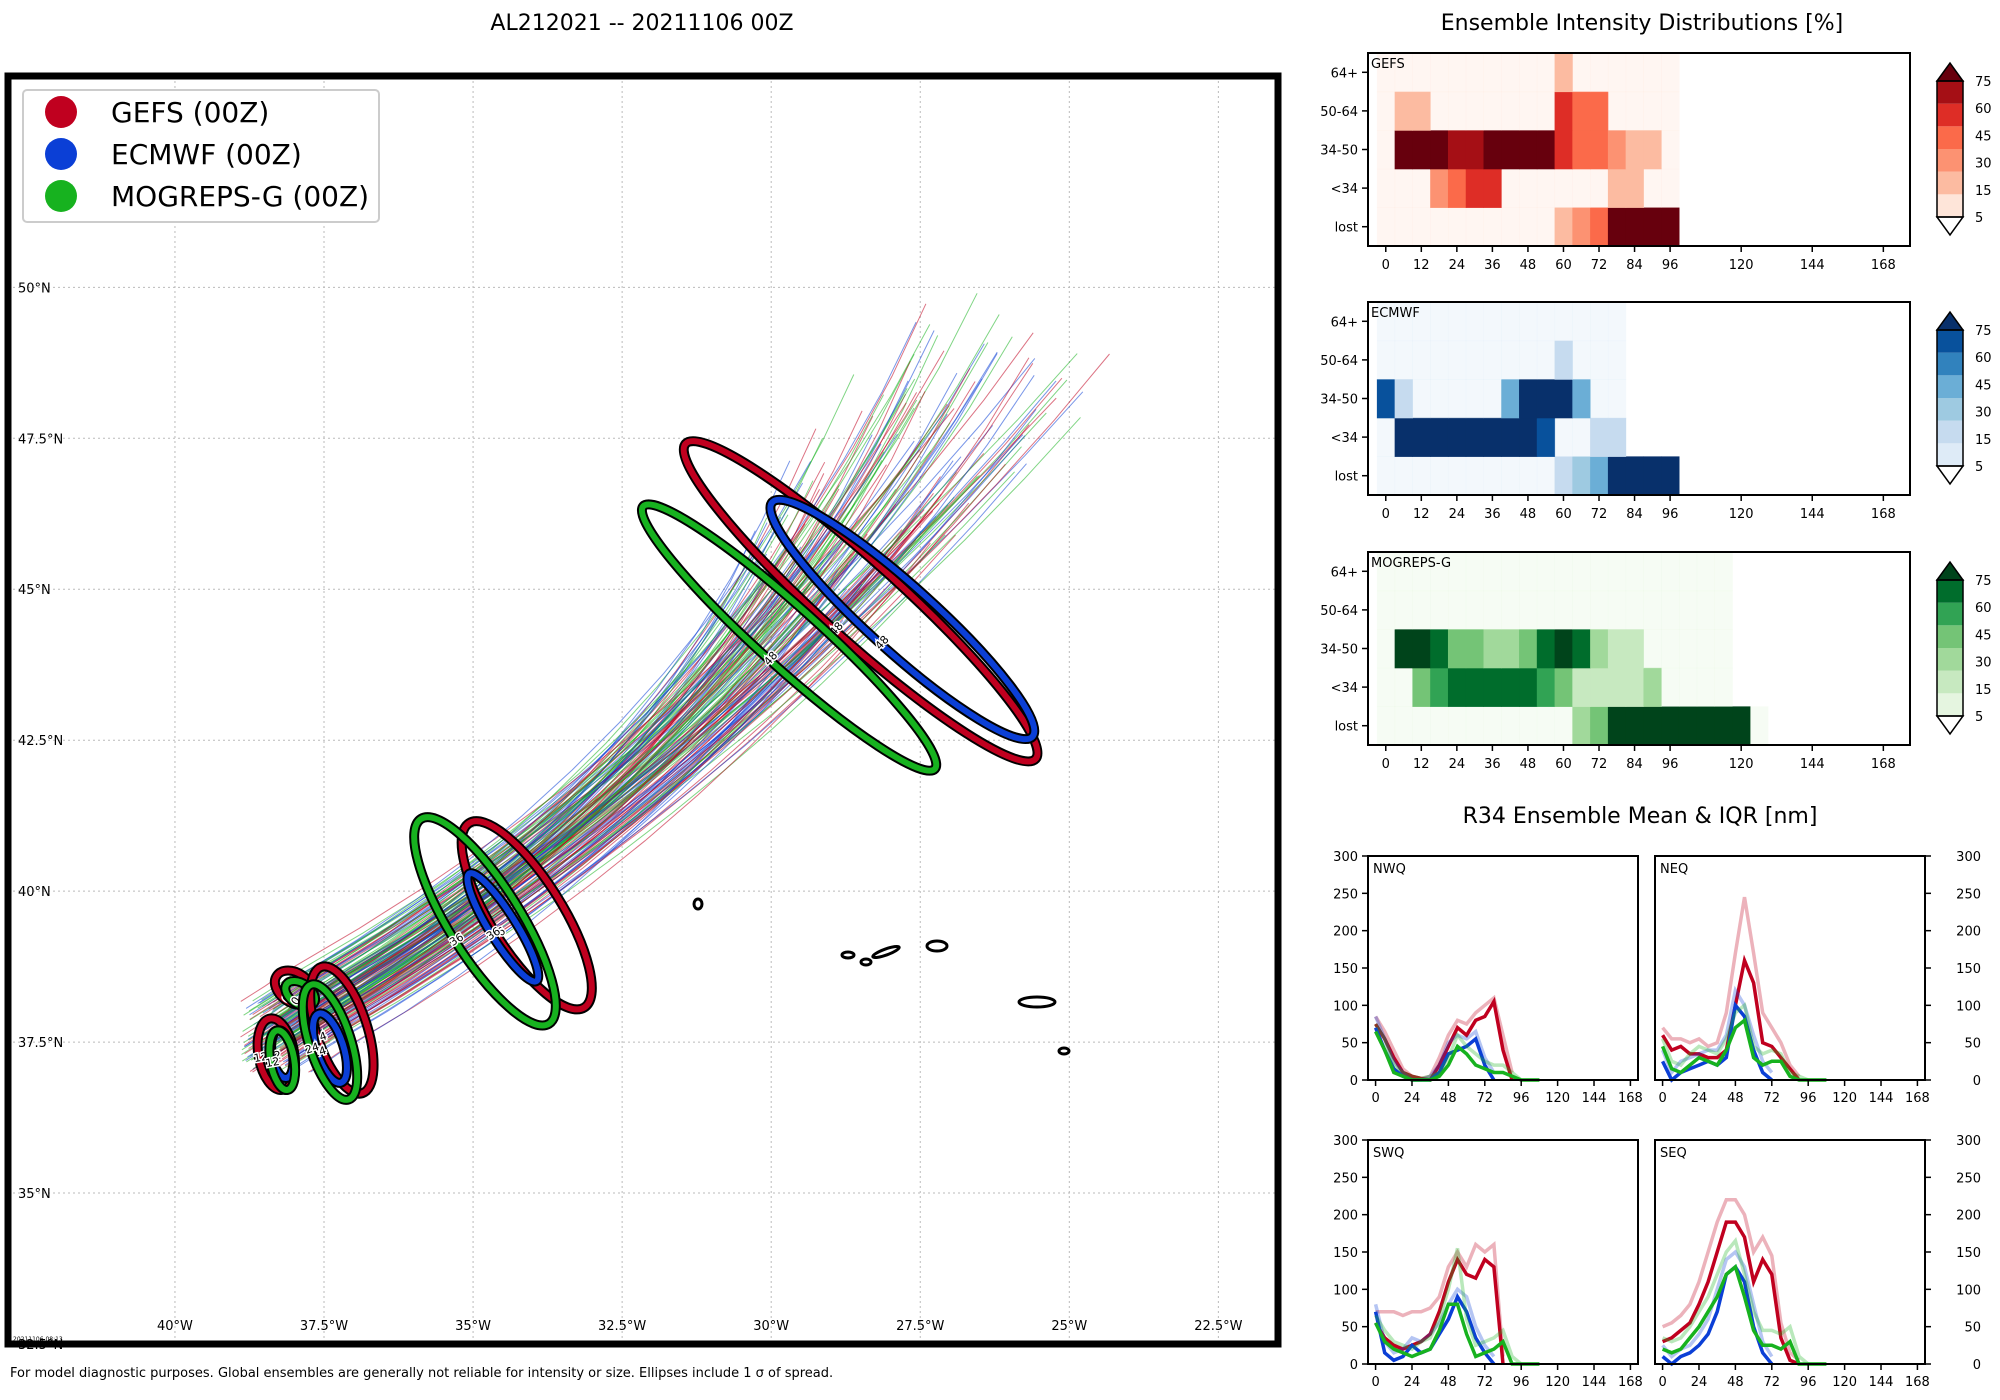 This screenshot has width=2000, height=1400. Describe the element at coordinates (1743, 1042) in the screenshot. I see `r34-iqr-line-mogreps-g` at that location.